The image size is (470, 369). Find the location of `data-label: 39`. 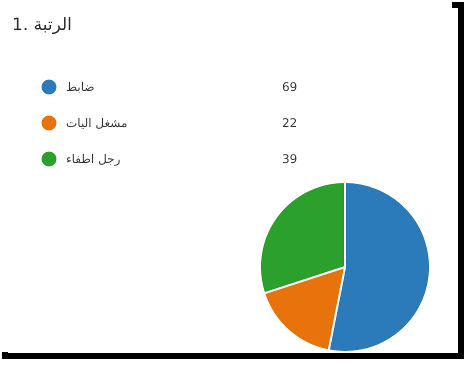

data-label: 39 is located at coordinates (290, 159).